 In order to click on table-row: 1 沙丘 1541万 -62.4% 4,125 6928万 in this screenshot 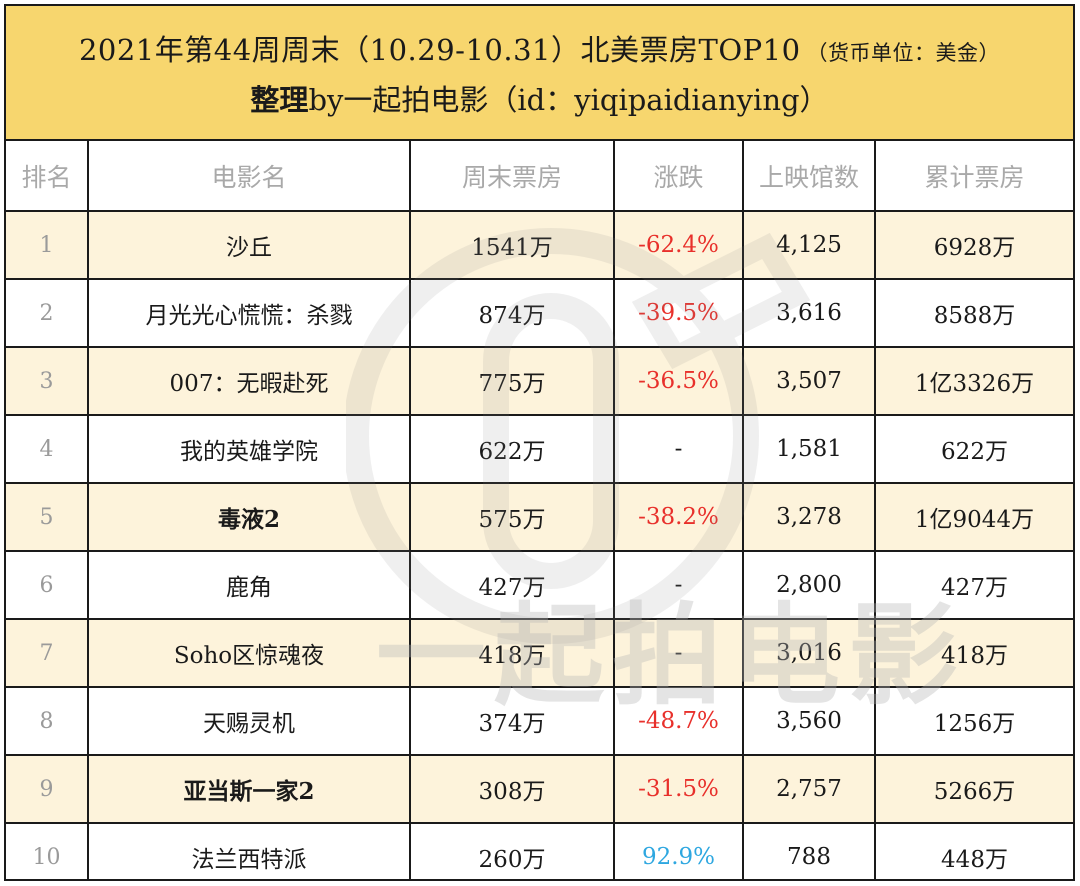, I will do `click(539, 245)`.